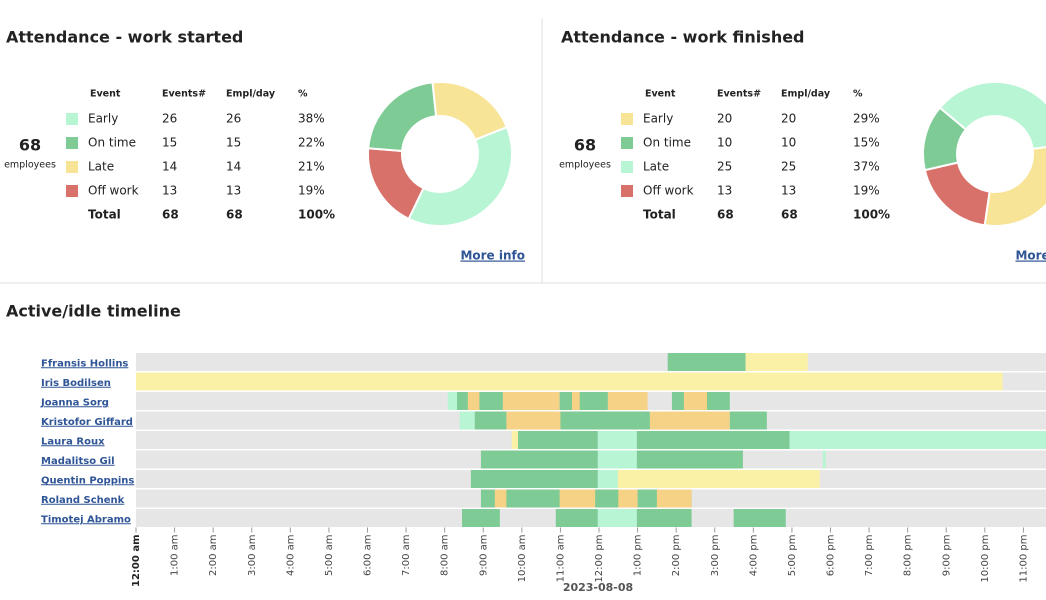 Image resolution: width=1046 pixels, height=600 pixels. I want to click on employee-name: Roland Schenk, so click(83, 500).